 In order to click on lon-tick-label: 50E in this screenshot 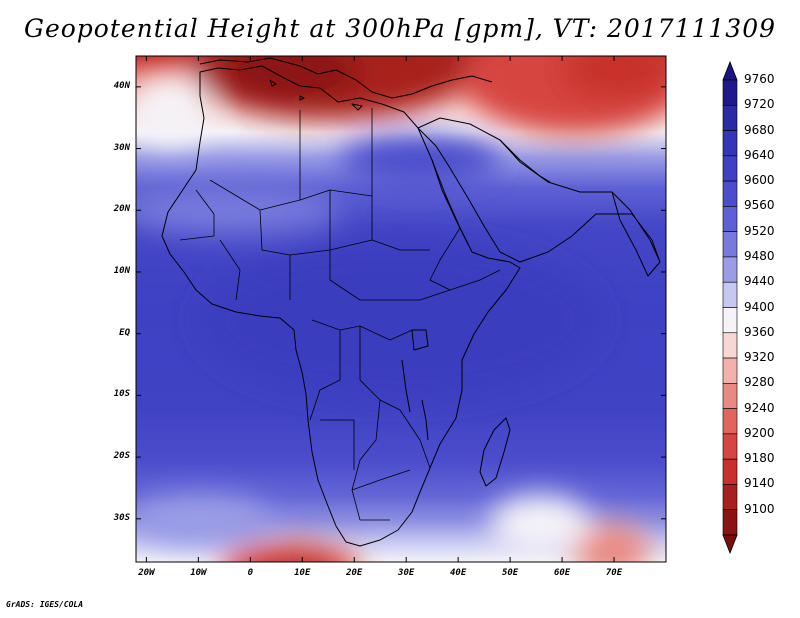, I will do `click(510, 573)`.